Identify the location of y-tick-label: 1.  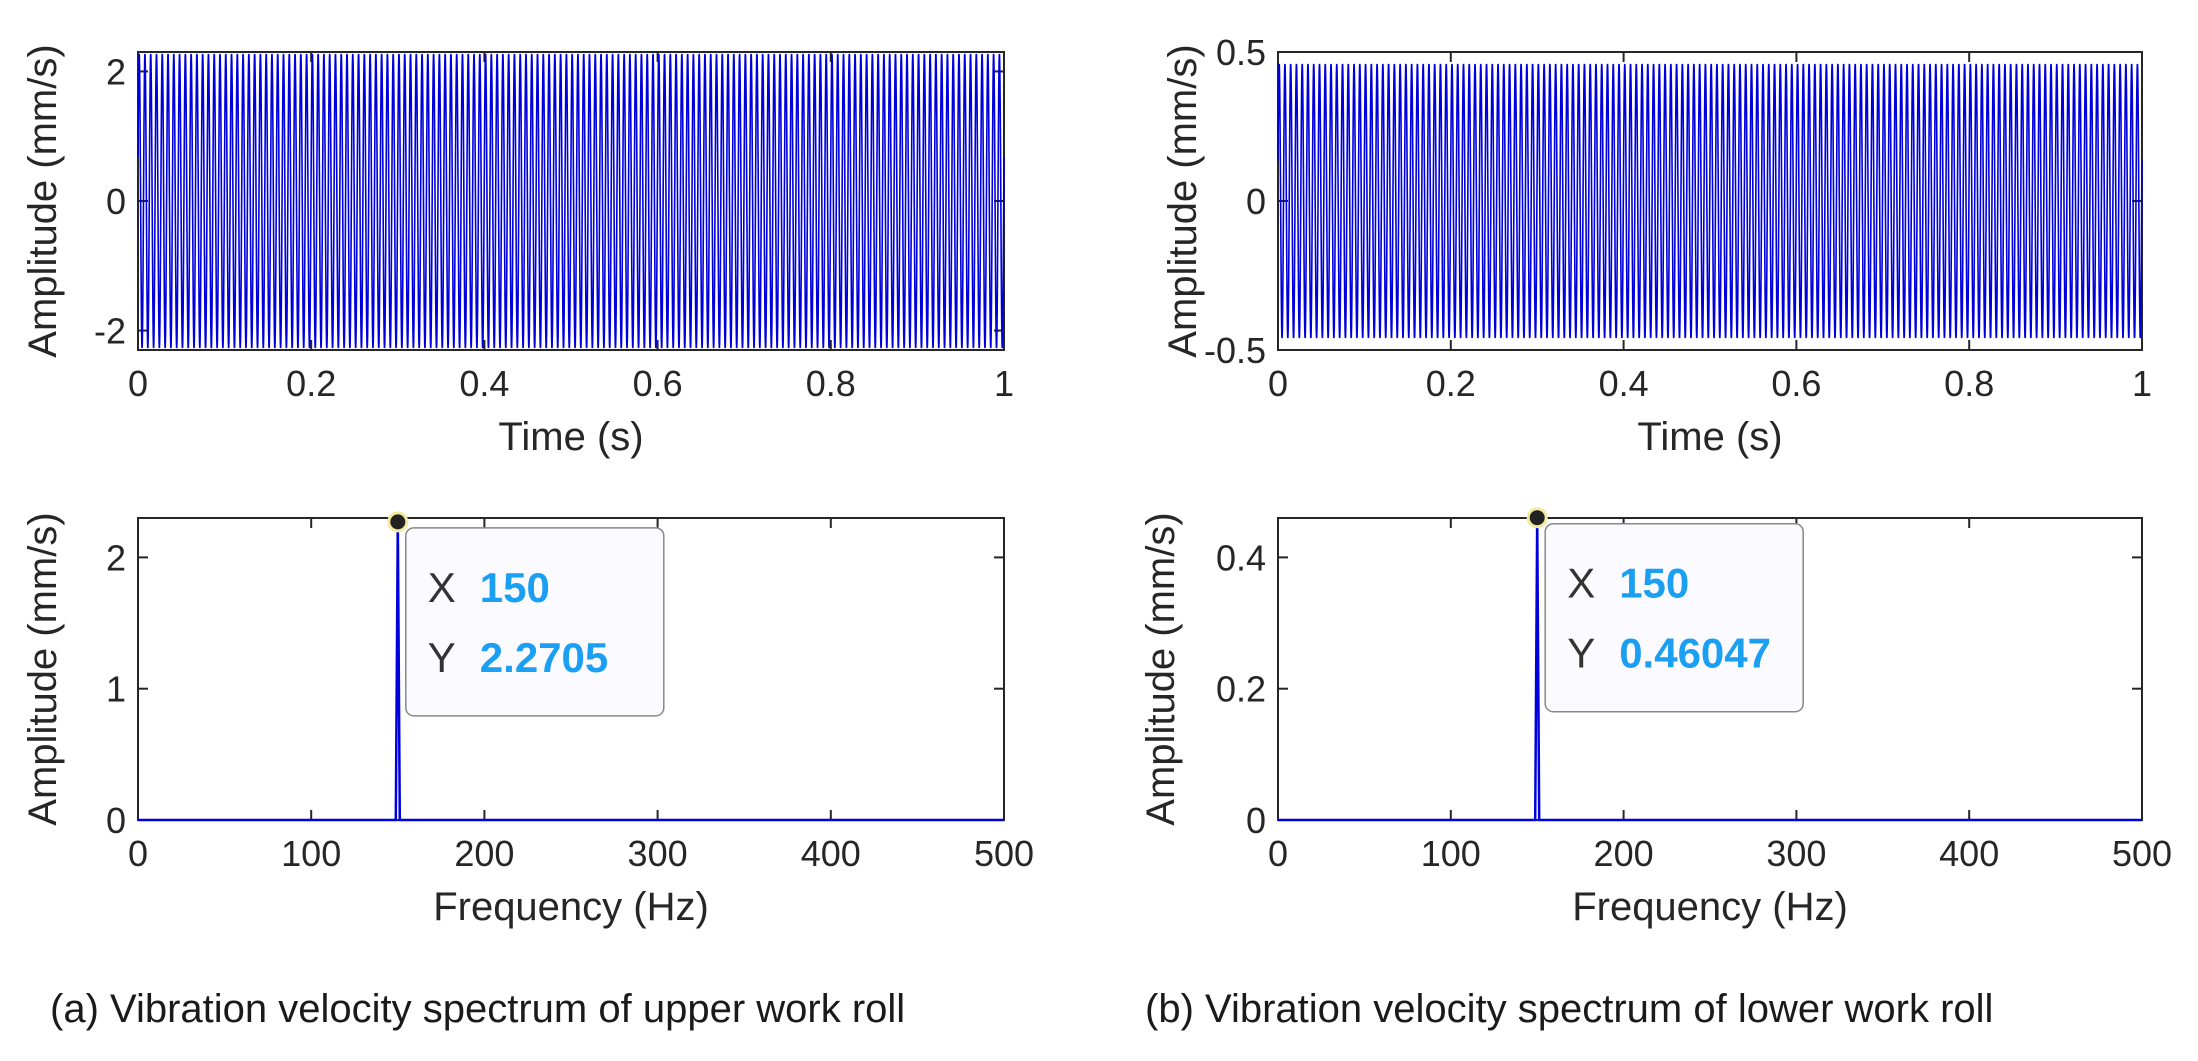
(116, 689).